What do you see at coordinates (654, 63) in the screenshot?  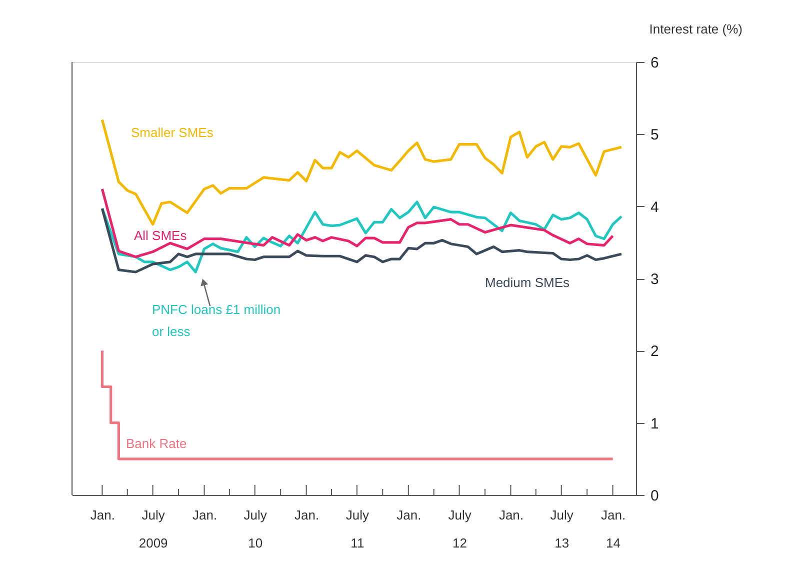 I see `y-tick-label: 6` at bounding box center [654, 63].